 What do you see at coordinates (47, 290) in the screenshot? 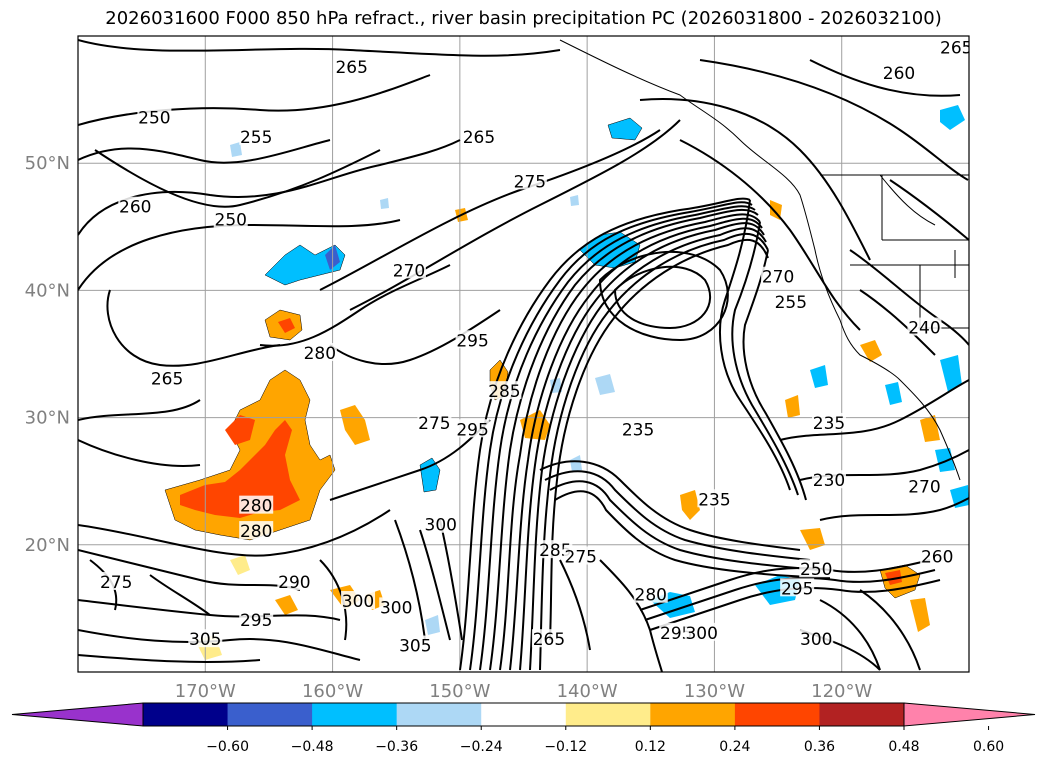
I see `lat-label: 40°N` at bounding box center [47, 290].